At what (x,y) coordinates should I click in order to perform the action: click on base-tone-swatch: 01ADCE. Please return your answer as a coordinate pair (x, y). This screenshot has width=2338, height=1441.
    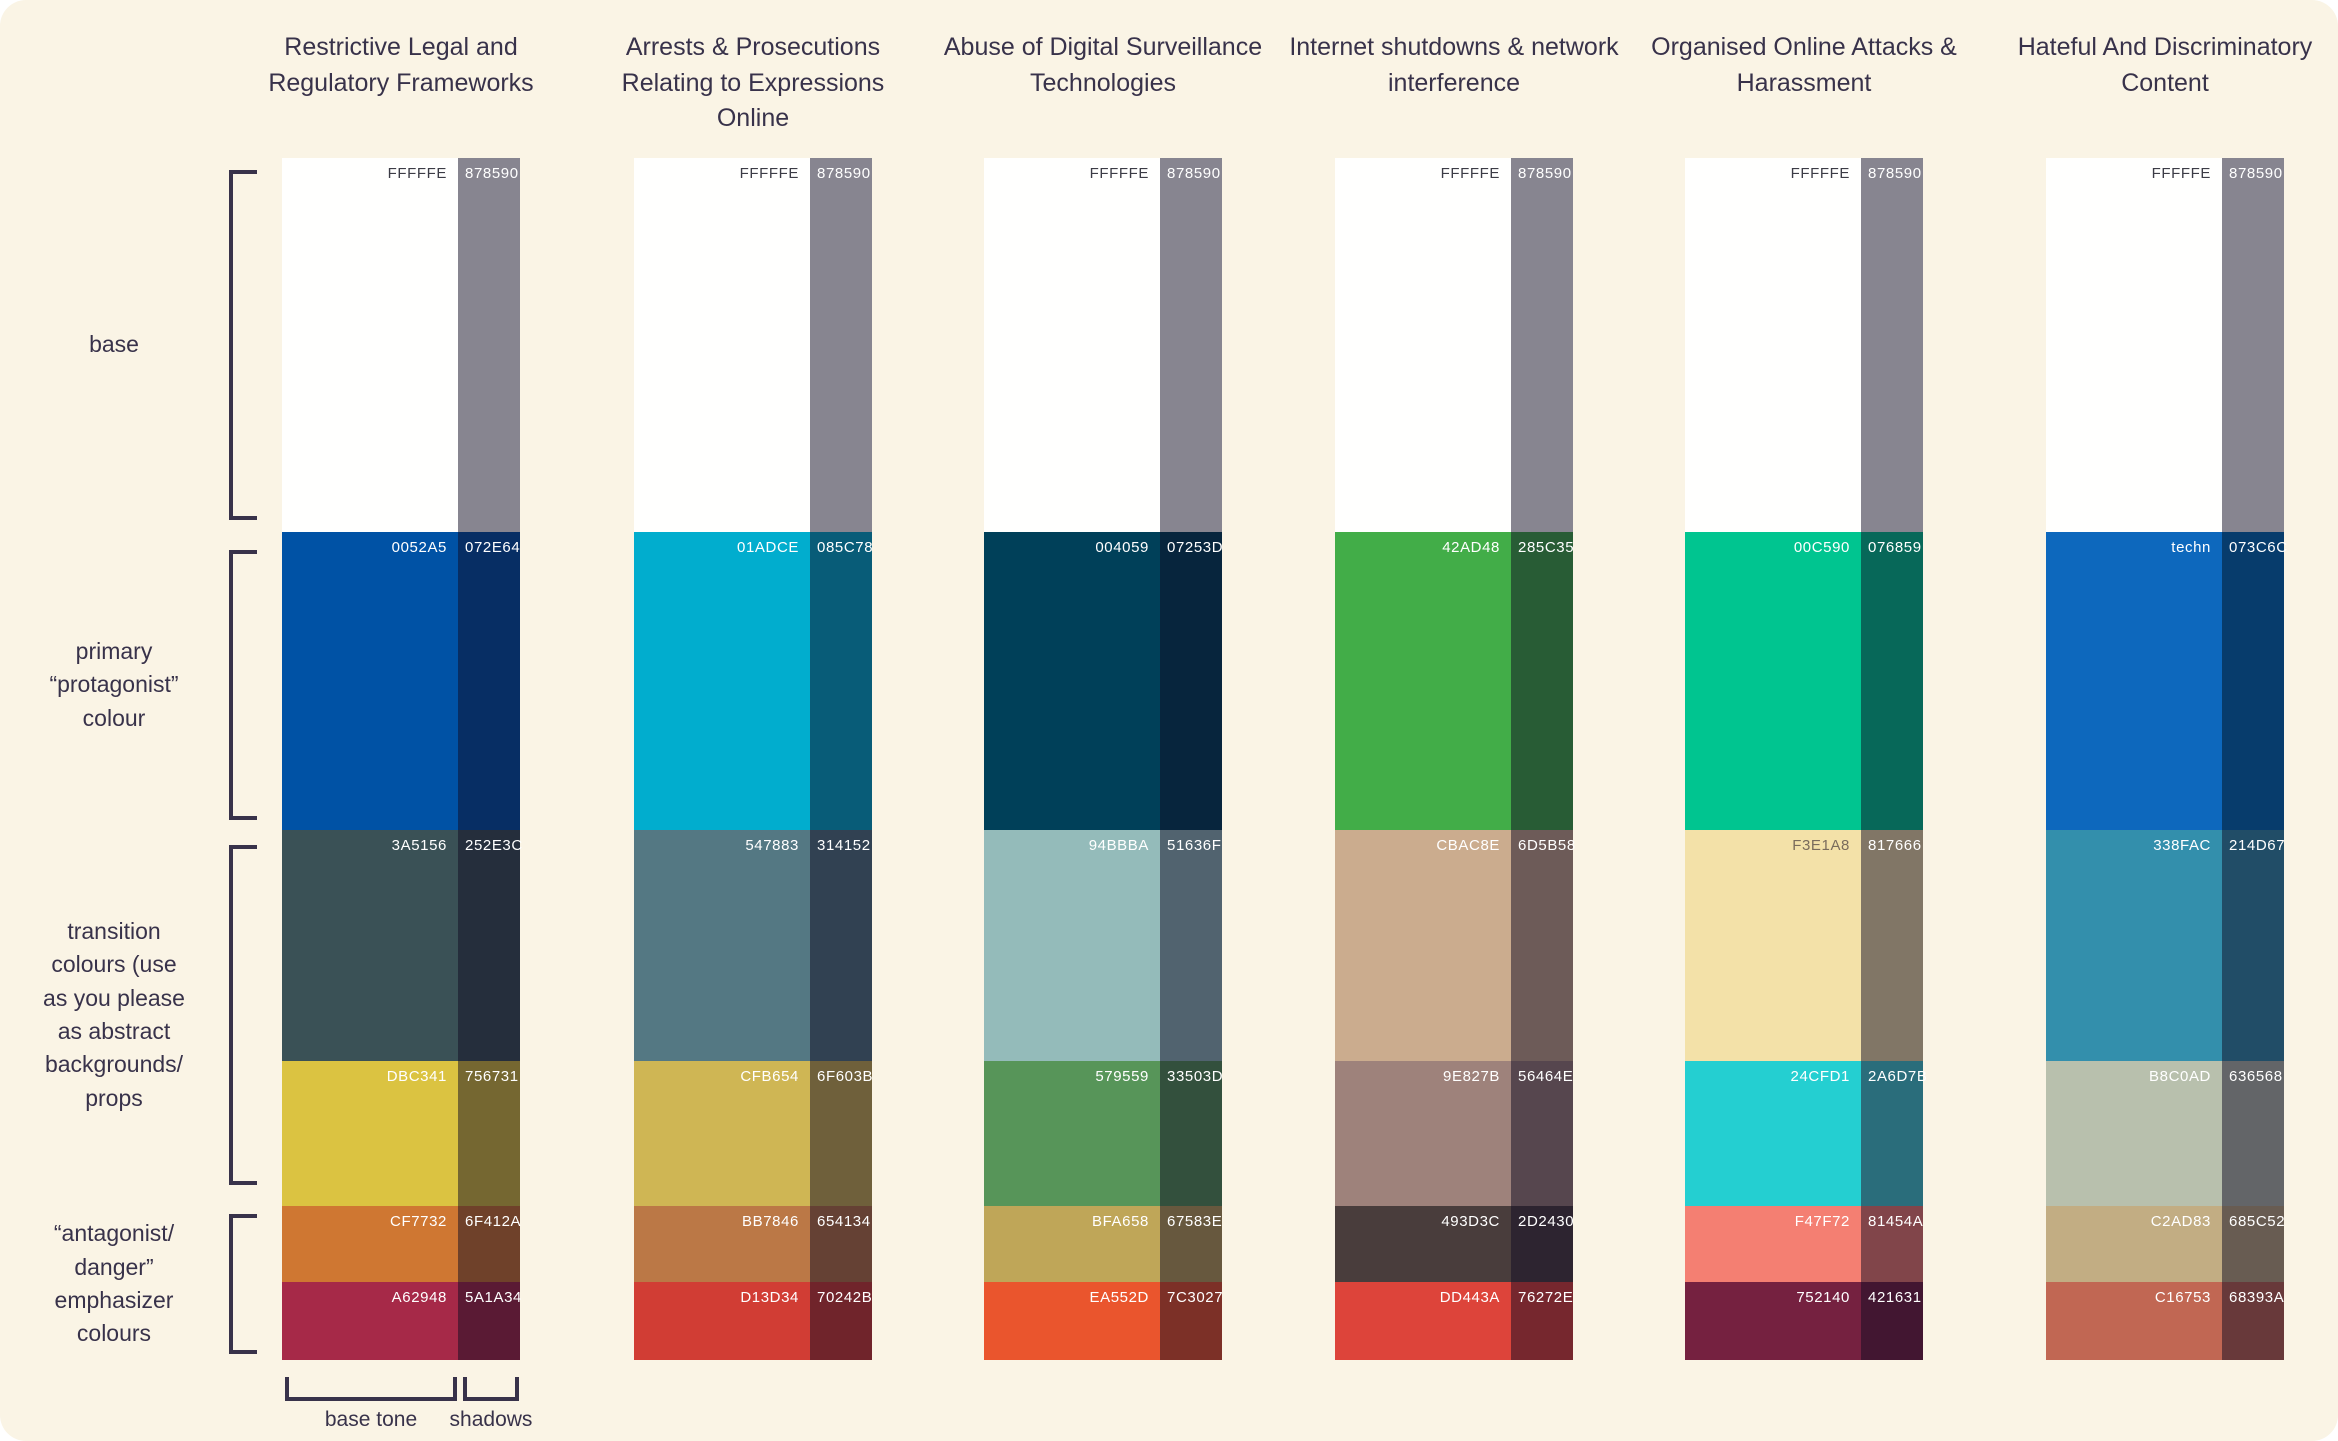
    Looking at the image, I should click on (722, 681).